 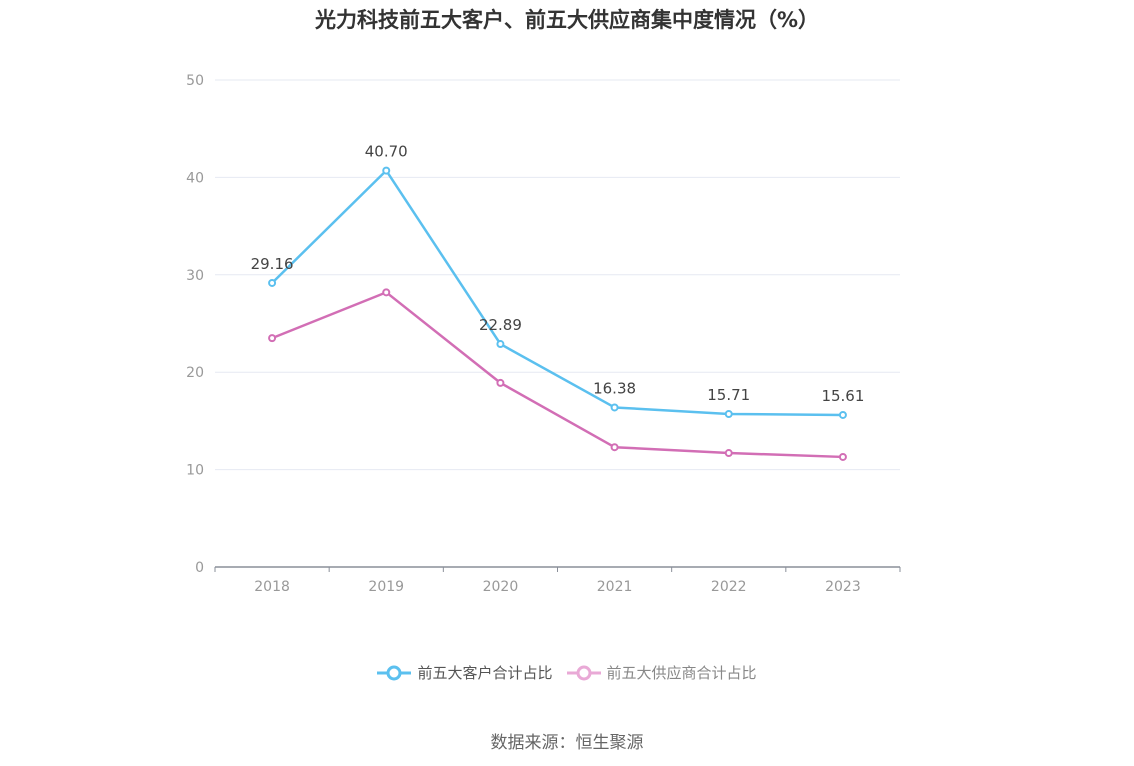 What do you see at coordinates (501, 587) in the screenshot?
I see `x-tick-label: 2020` at bounding box center [501, 587].